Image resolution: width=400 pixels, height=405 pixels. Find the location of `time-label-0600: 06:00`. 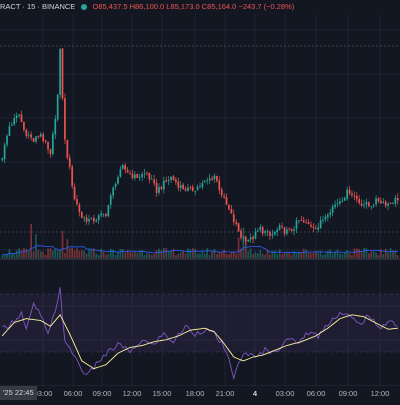

time-label-0600: 06:00 is located at coordinates (73, 393).